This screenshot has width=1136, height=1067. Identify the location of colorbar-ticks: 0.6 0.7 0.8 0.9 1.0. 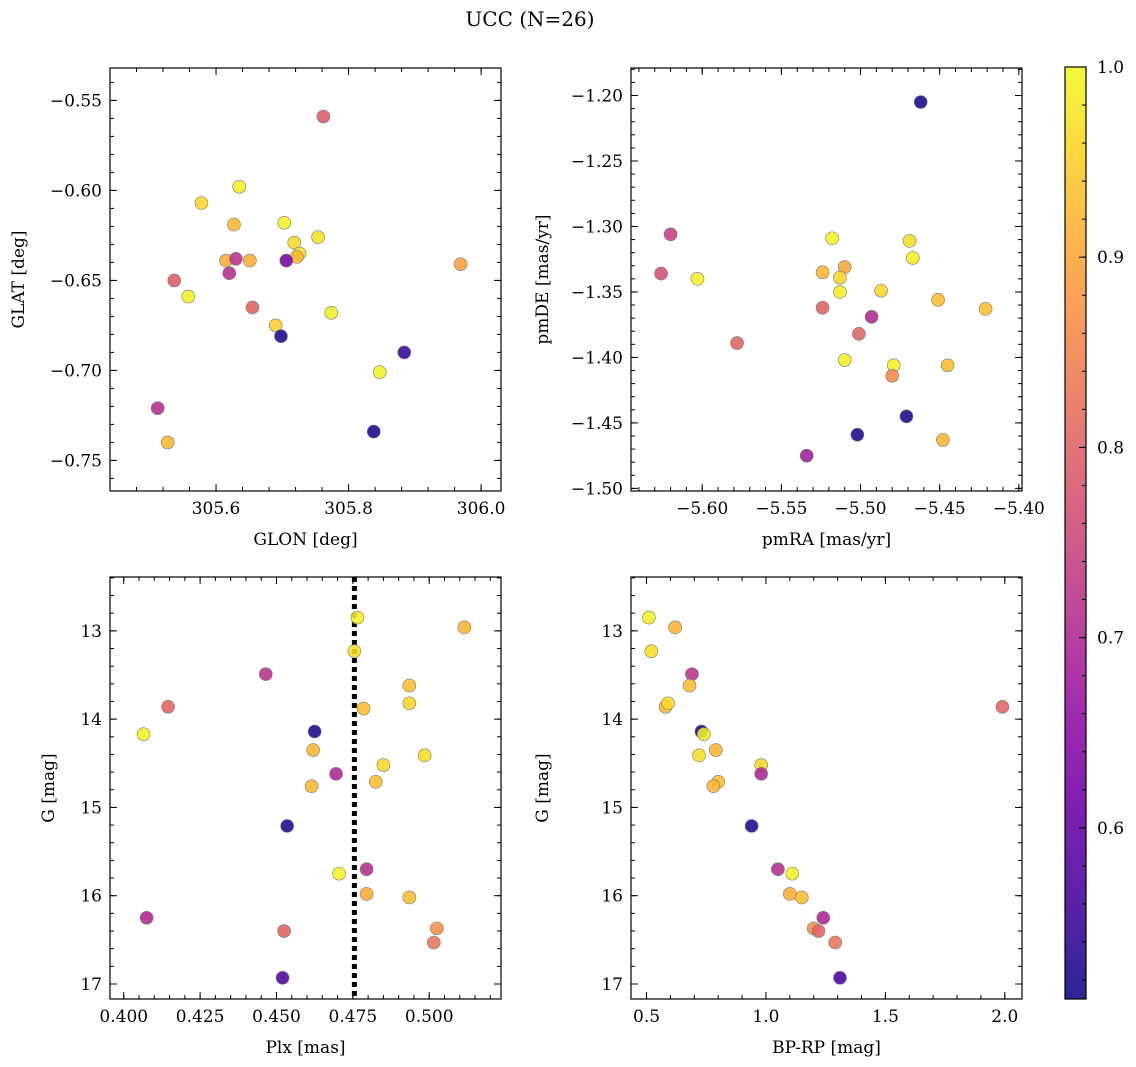
(1101, 519).